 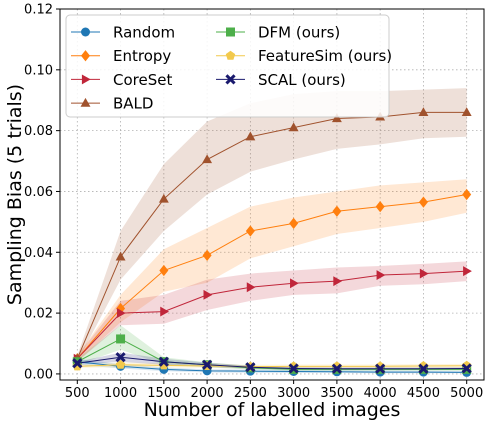 What do you see at coordinates (336, 393) in the screenshot?
I see `x-tick-label: 3500` at bounding box center [336, 393].